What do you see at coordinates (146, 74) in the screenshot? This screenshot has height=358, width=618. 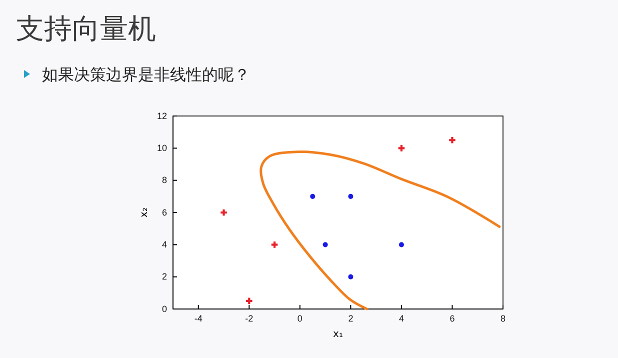 I see `chart-subtitle: 如果决策边界是非线性的呢？` at bounding box center [146, 74].